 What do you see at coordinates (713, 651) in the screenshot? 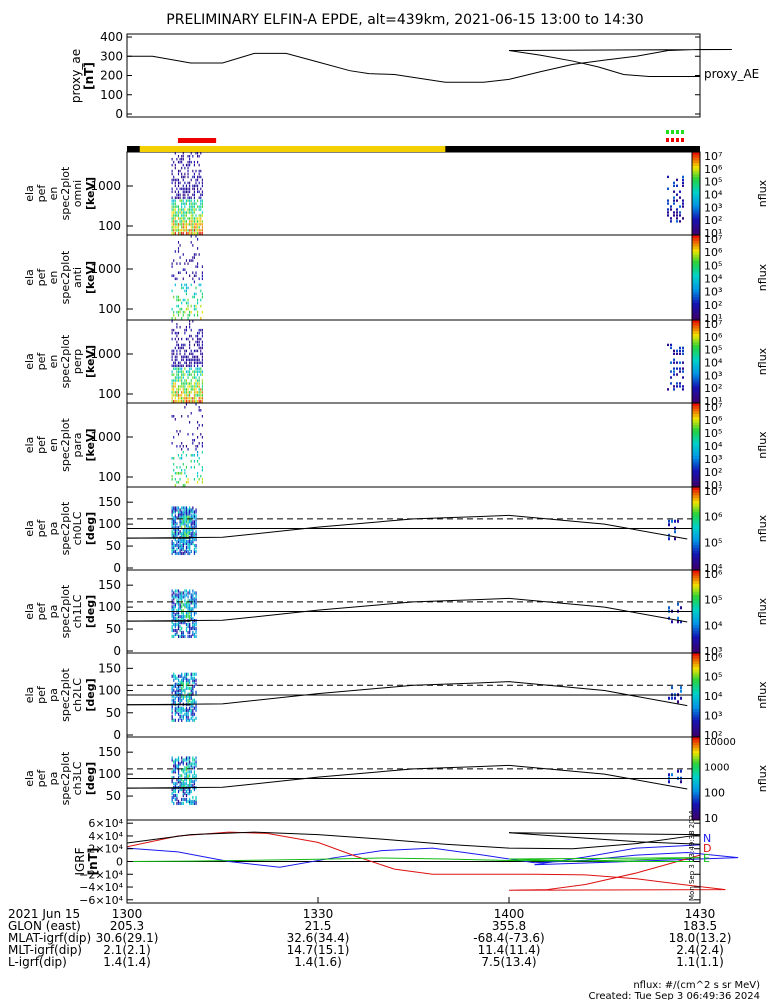
I see `colorbar-tick-label: 10³` at bounding box center [713, 651].